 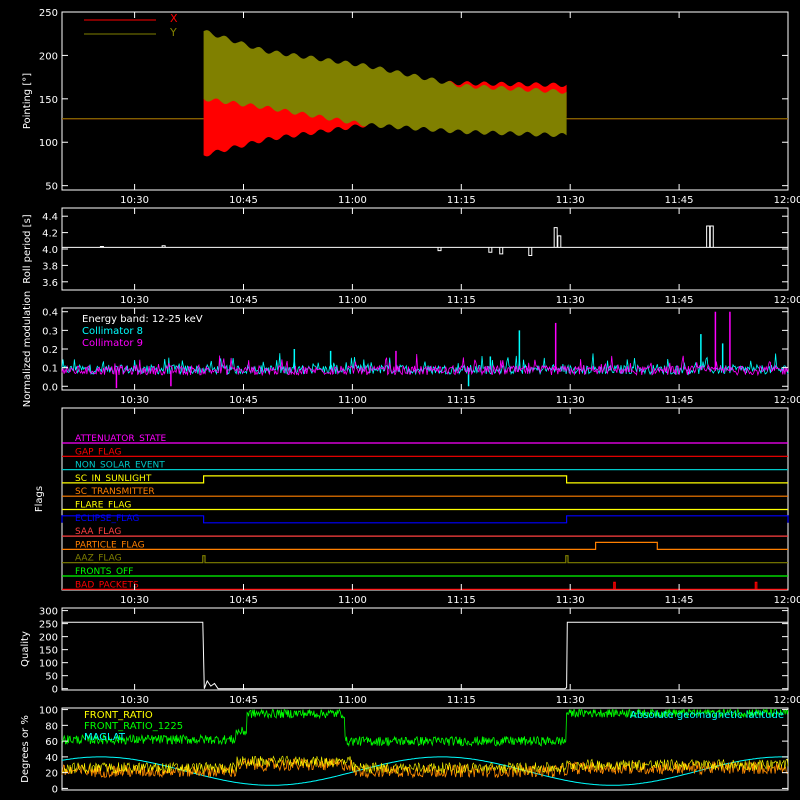 I want to click on y-tick-label: 4.0, so click(x=50, y=250).